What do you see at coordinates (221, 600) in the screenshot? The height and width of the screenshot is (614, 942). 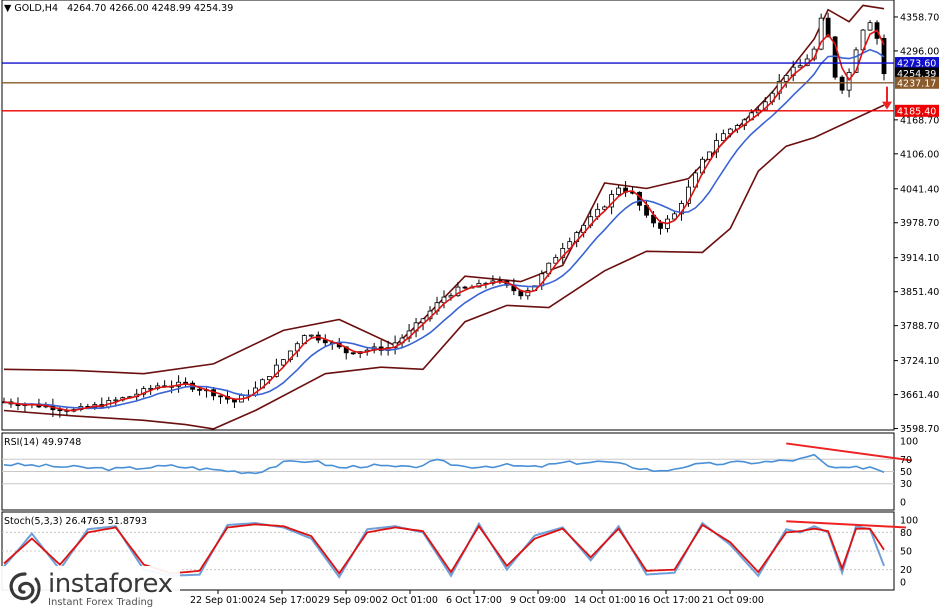 I see `time-axis-label: 22 Sep 01:00` at bounding box center [221, 600].